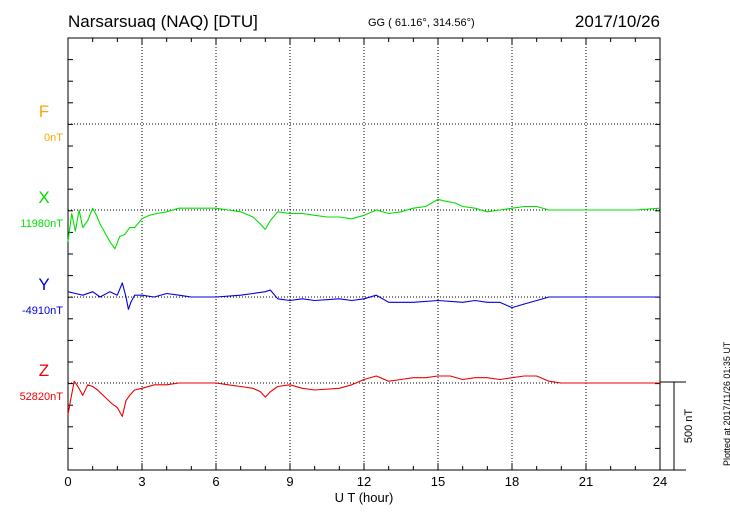 Image resolution: width=730 pixels, height=520 pixels. Describe the element at coordinates (677, 426) in the screenshot. I see `scale-bar: 500 nT` at that location.